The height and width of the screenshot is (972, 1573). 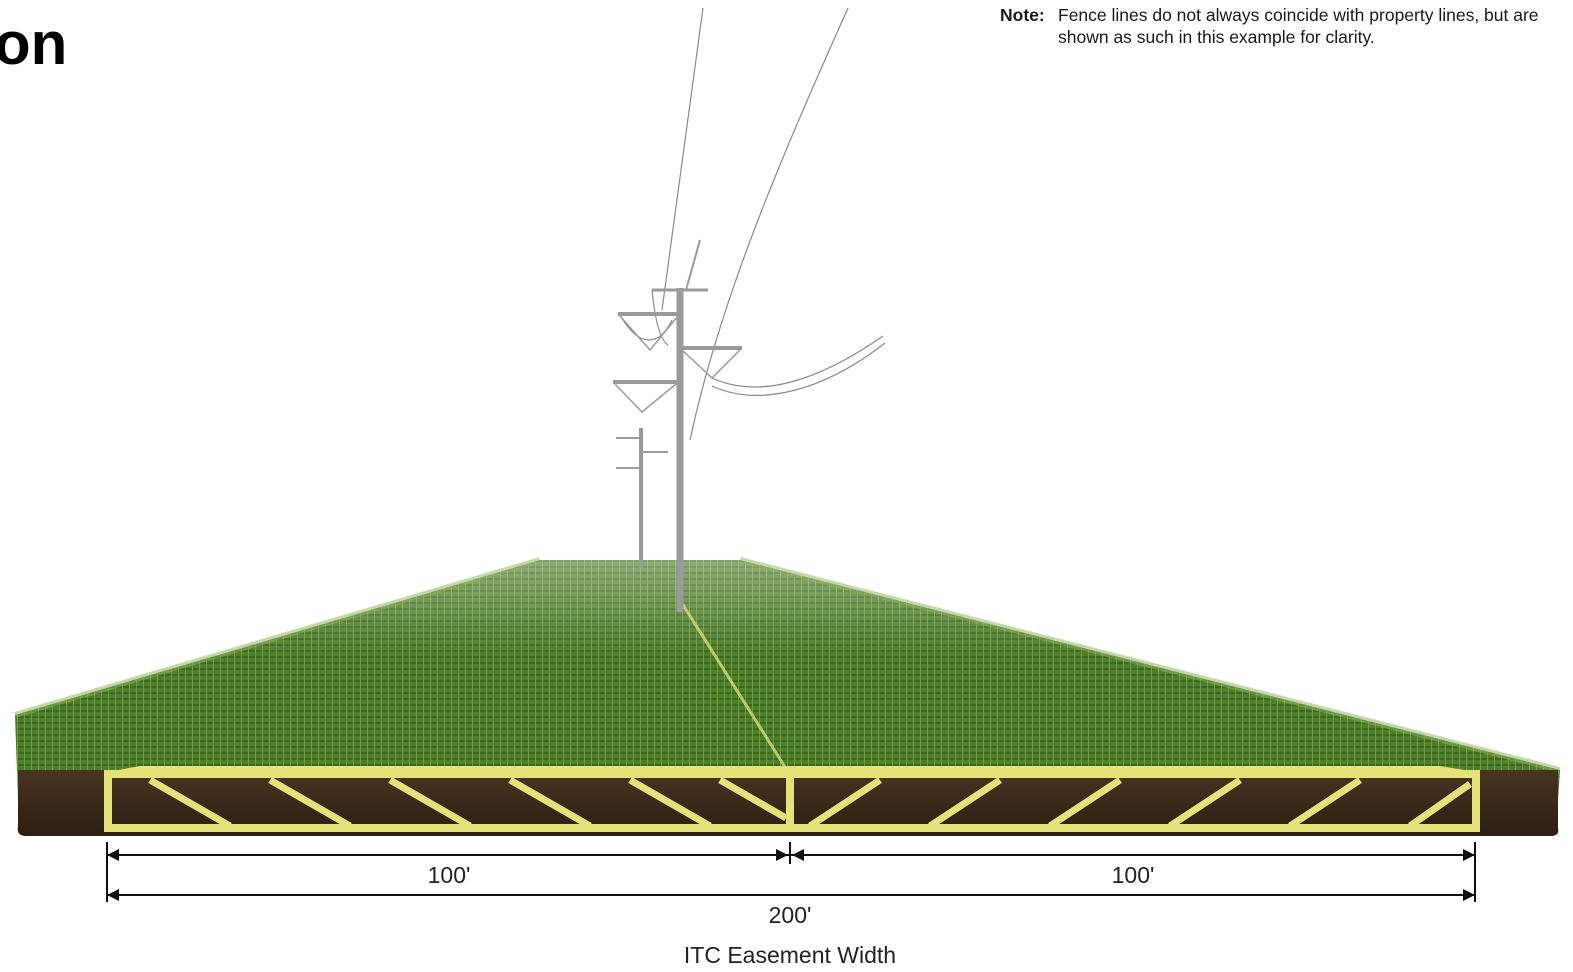 What do you see at coordinates (34, 43) in the screenshot?
I see `page-title-fragment: on` at bounding box center [34, 43].